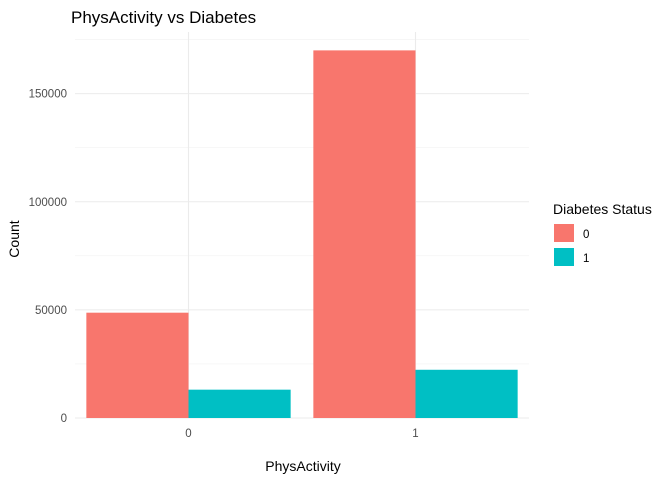 This screenshot has width=672, height=485. Describe the element at coordinates (14, 238) in the screenshot. I see `y-axis-title: Count` at that location.